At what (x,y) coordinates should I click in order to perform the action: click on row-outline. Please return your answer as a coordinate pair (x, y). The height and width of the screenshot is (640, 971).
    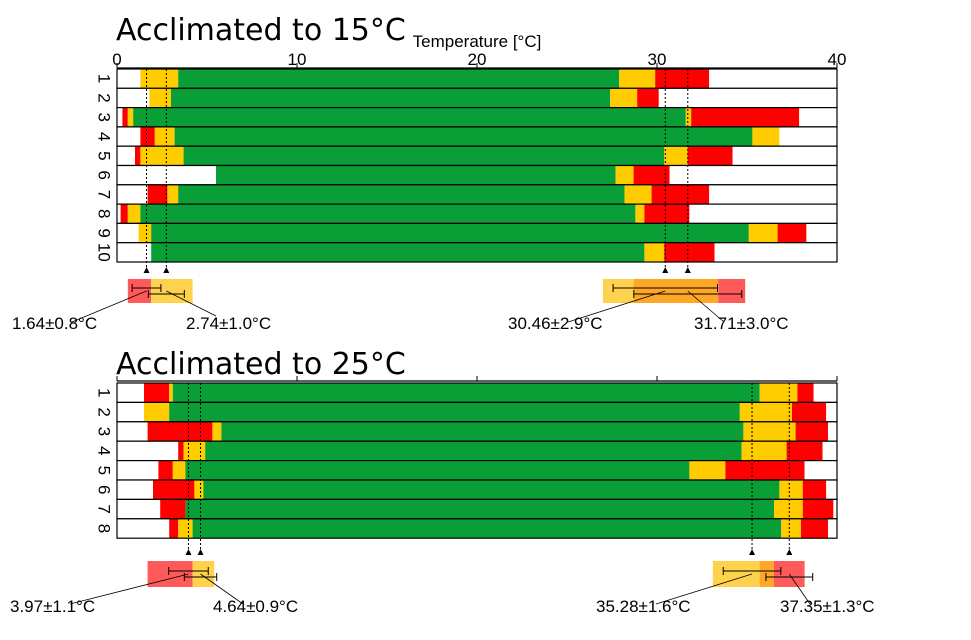
    Looking at the image, I should click on (477, 252).